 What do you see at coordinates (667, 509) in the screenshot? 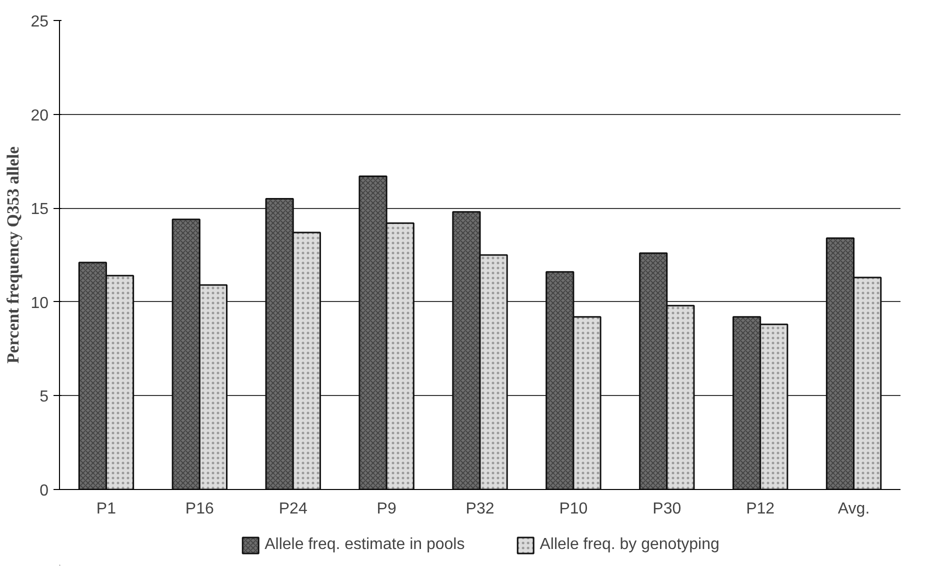
I see `x-tick-label: P30` at bounding box center [667, 509].